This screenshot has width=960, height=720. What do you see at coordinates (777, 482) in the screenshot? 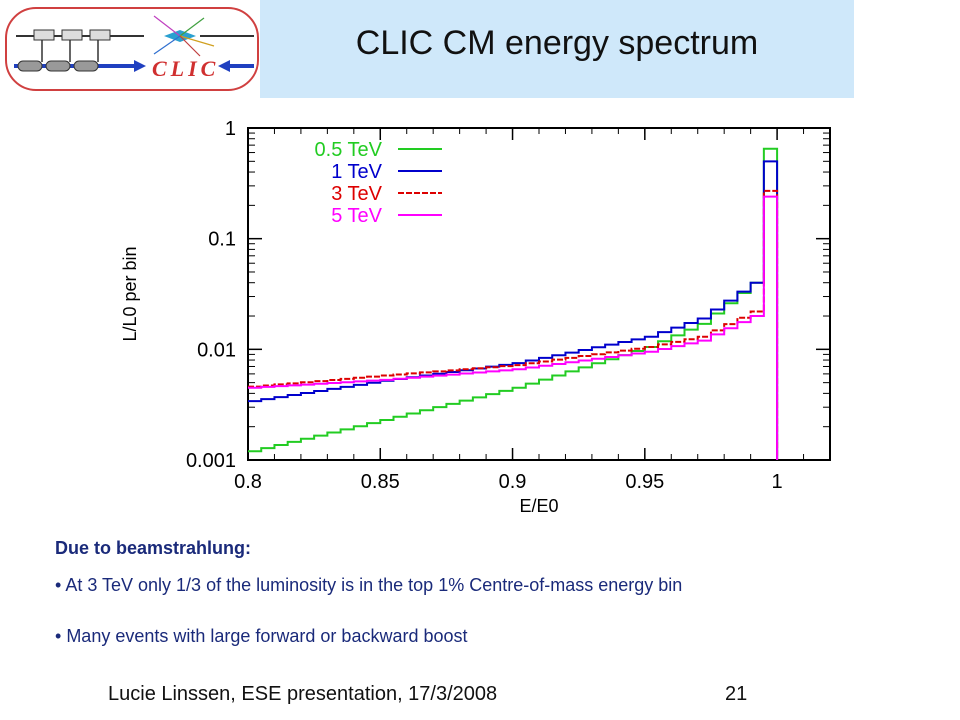
I see `x-tick-label: 1` at bounding box center [777, 482].